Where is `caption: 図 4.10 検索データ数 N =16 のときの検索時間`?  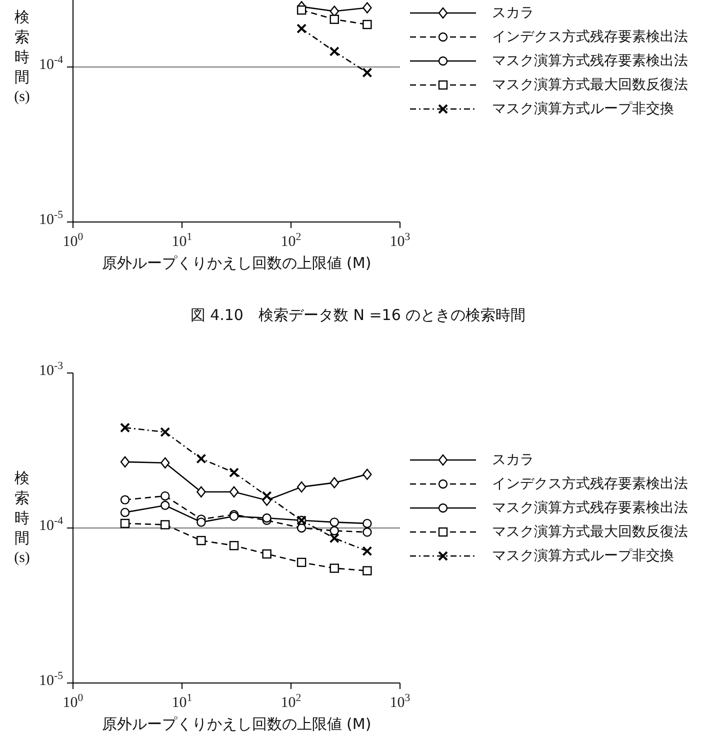 caption: 図 4.10 検索データ数 N =16 のときの検索時間 is located at coordinates (358, 315).